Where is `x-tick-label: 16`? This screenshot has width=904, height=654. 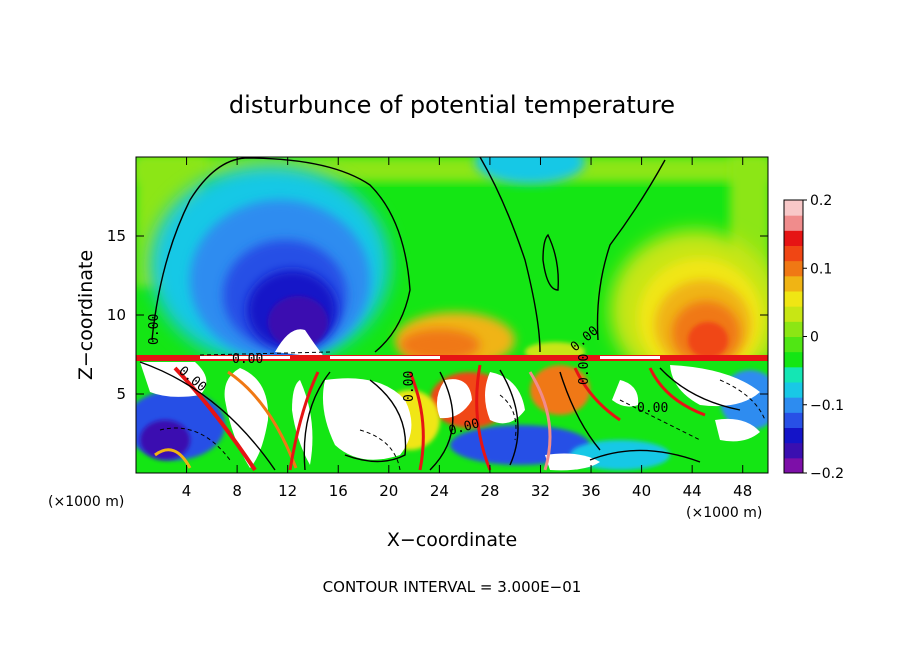 x-tick-label: 16 is located at coordinates (338, 491).